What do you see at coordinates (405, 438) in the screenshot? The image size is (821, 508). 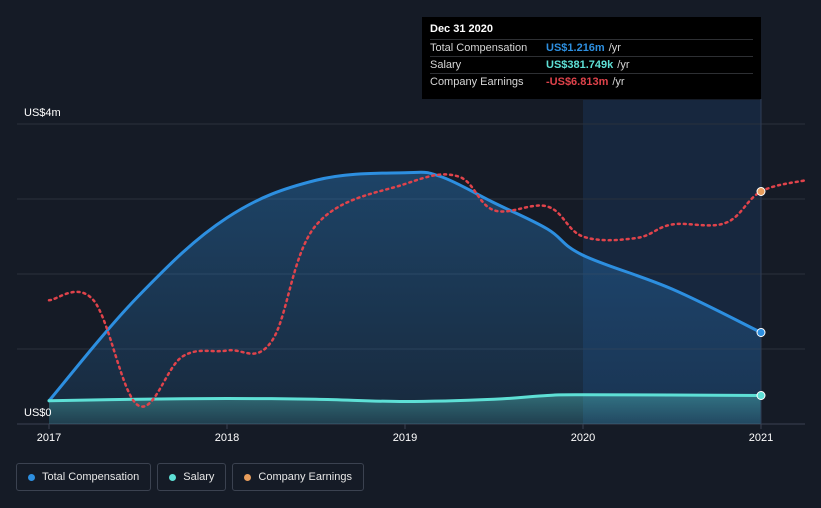 I see `x-tick-label: 2019` at bounding box center [405, 438].